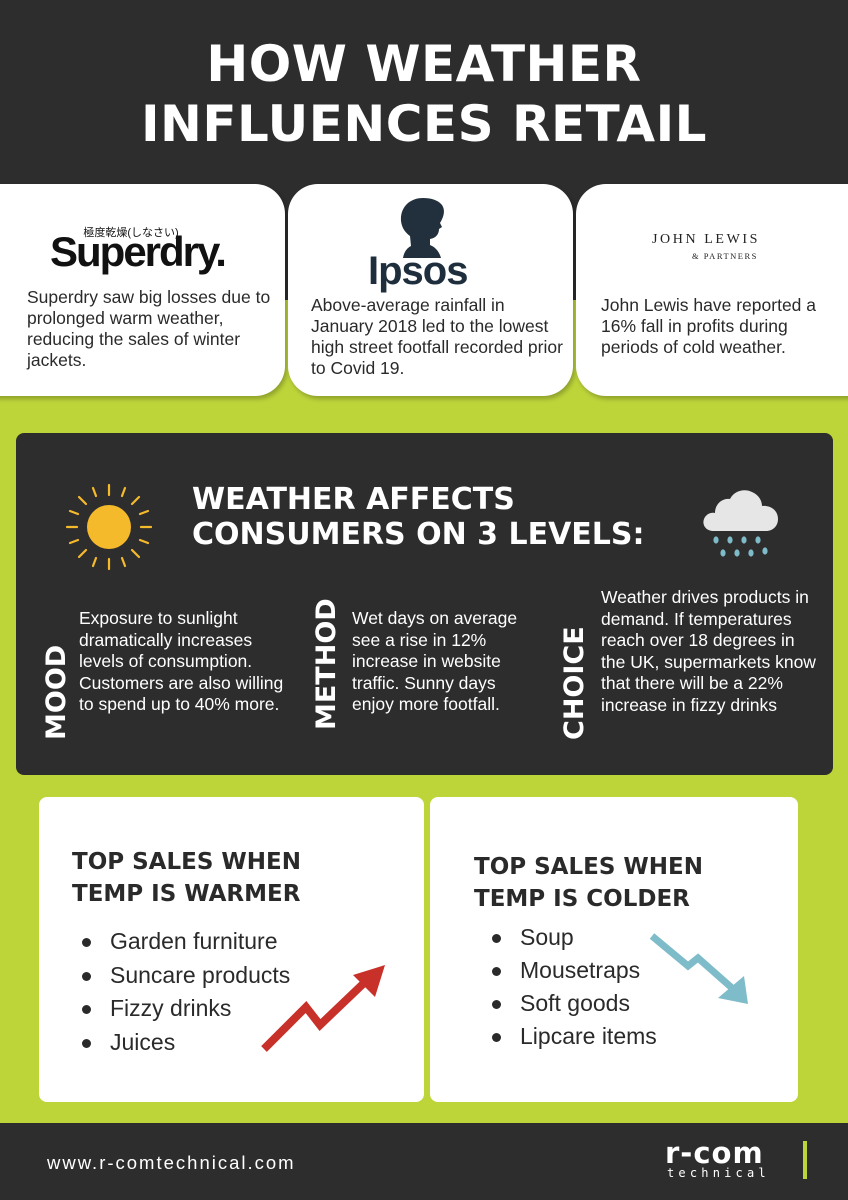 Image resolution: width=848 pixels, height=1200 pixels. What do you see at coordinates (181, 1044) in the screenshot?
I see `list-item: Juices` at bounding box center [181, 1044].